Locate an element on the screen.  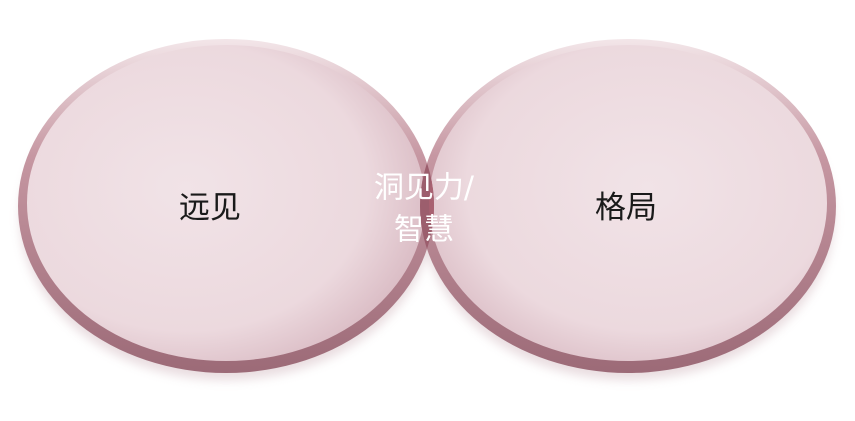
intersection-label-line2: 智慧 is located at coordinates (424, 230).